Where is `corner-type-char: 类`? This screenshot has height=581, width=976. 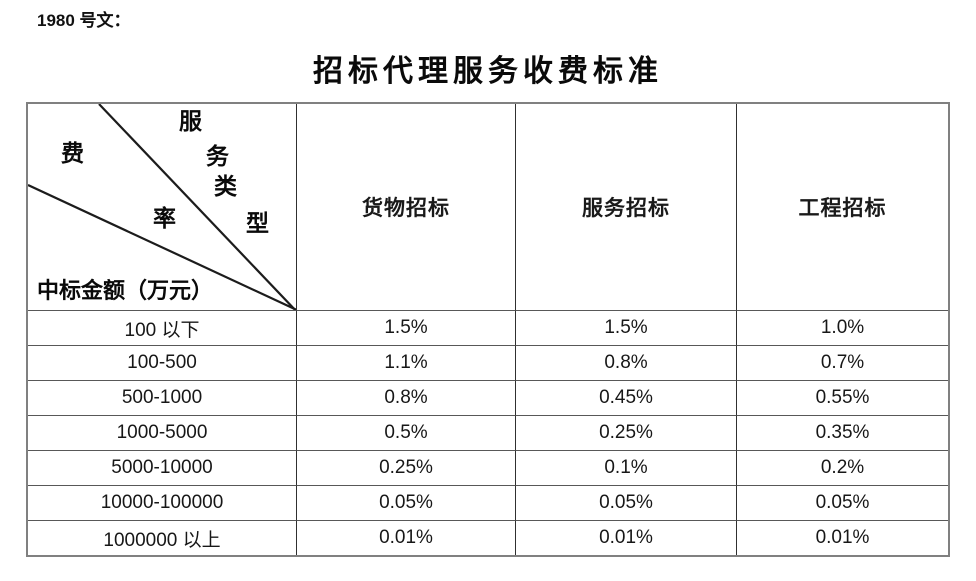 corner-type-char: 类 is located at coordinates (225, 186).